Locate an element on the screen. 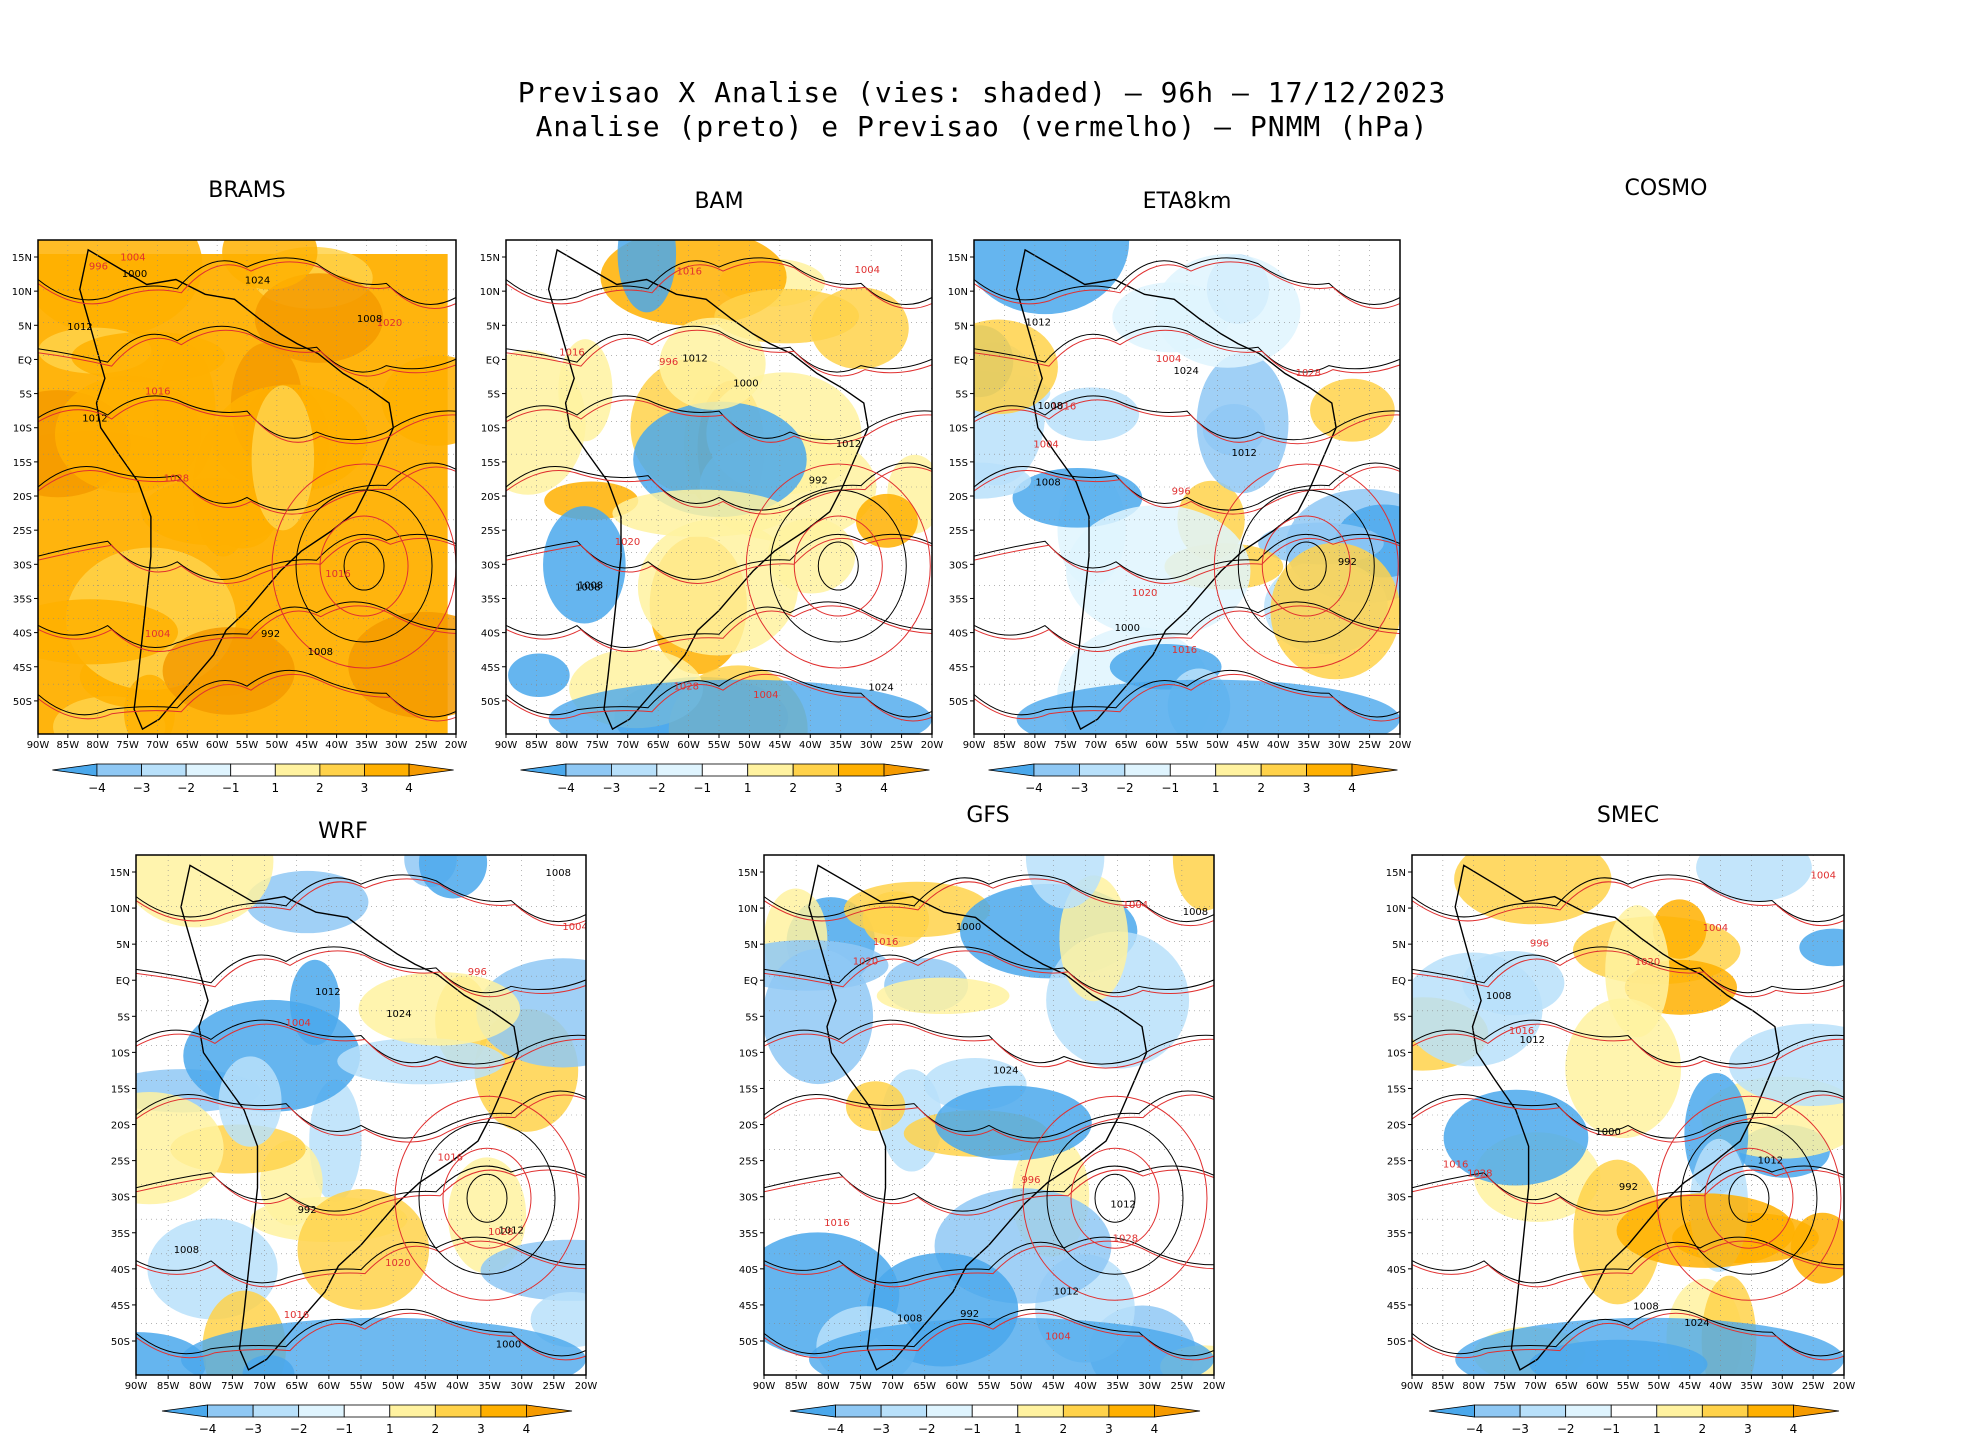 The image size is (1964, 1436). lat-tick-label: 40S is located at coordinates (748, 1270).